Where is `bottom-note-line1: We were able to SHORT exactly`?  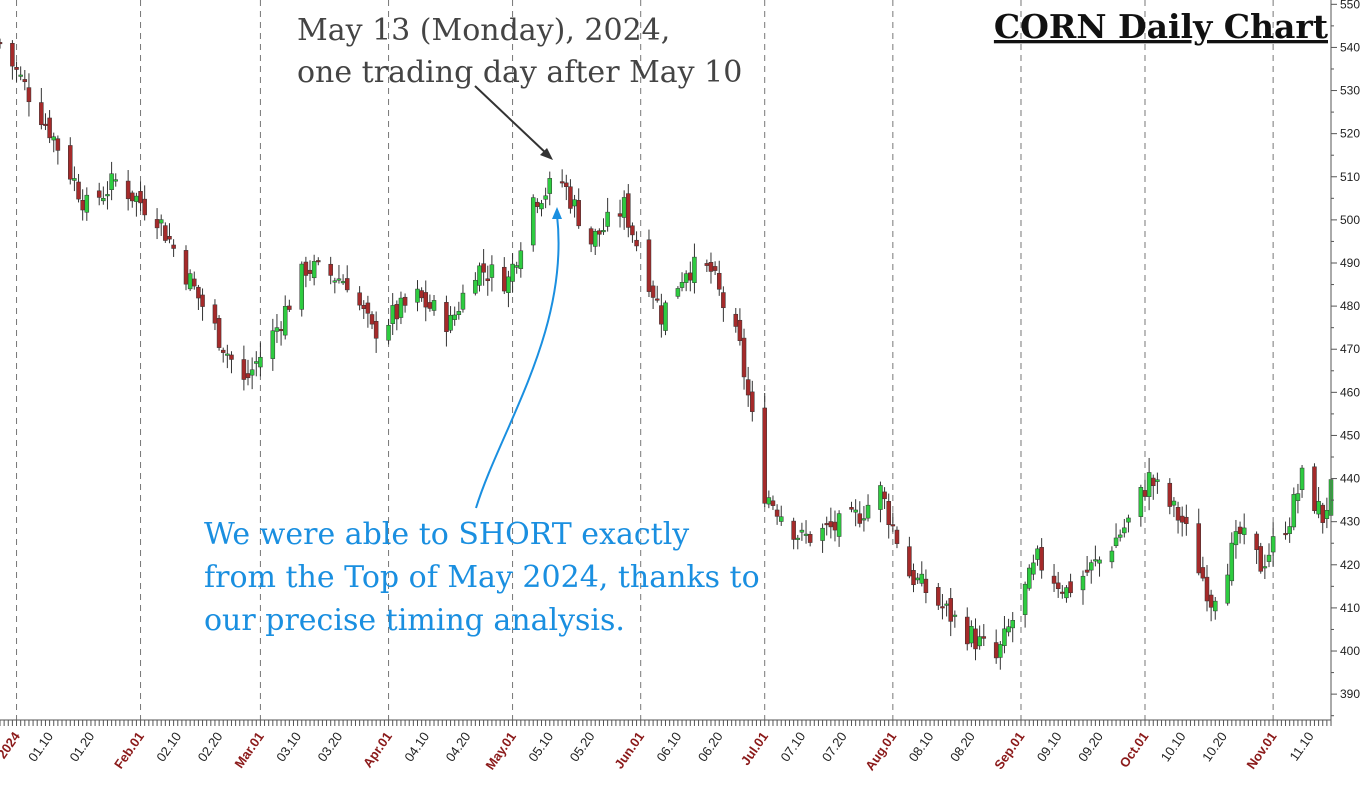
bottom-note-line1: We were able to SHORT exactly is located at coordinates (446, 534).